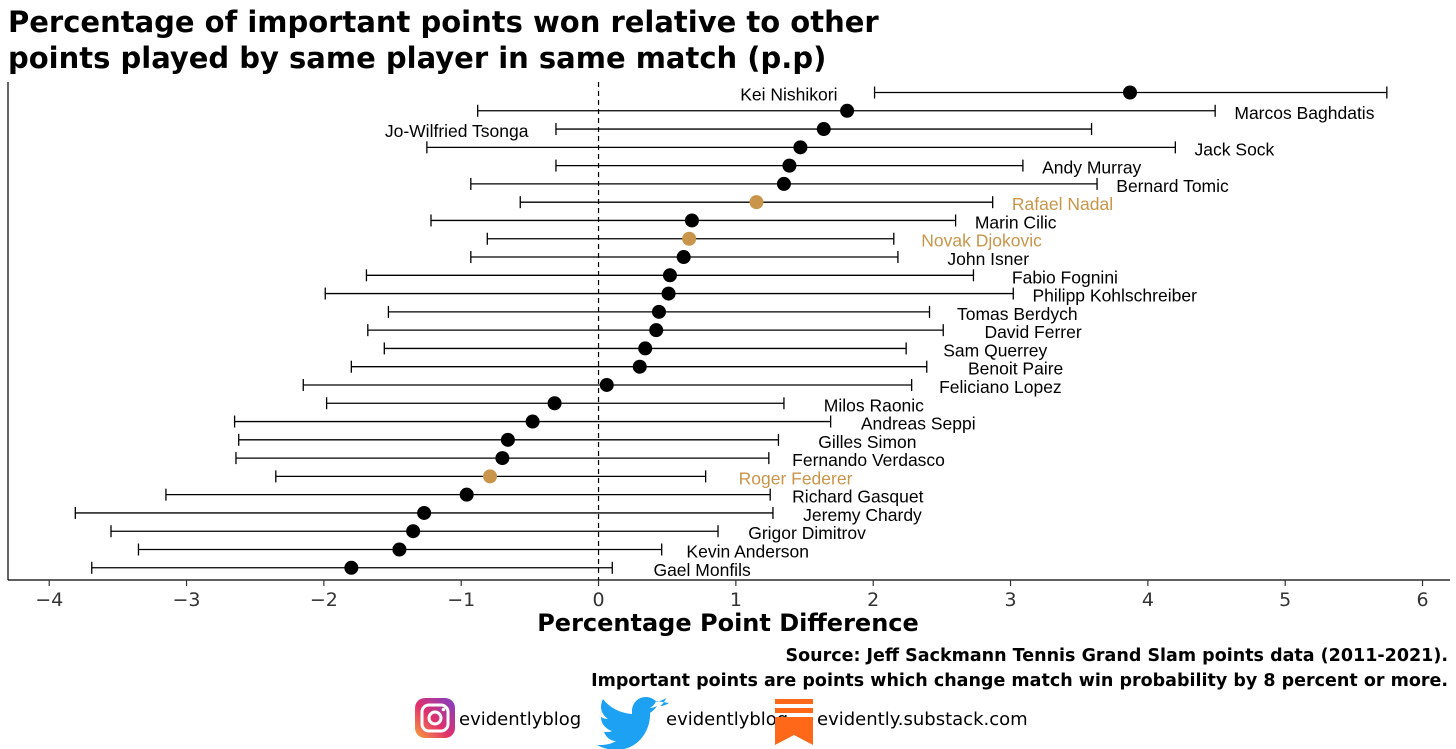 The image size is (1456, 749). I want to click on player-row: Jeremy Chardy, so click(498, 515).